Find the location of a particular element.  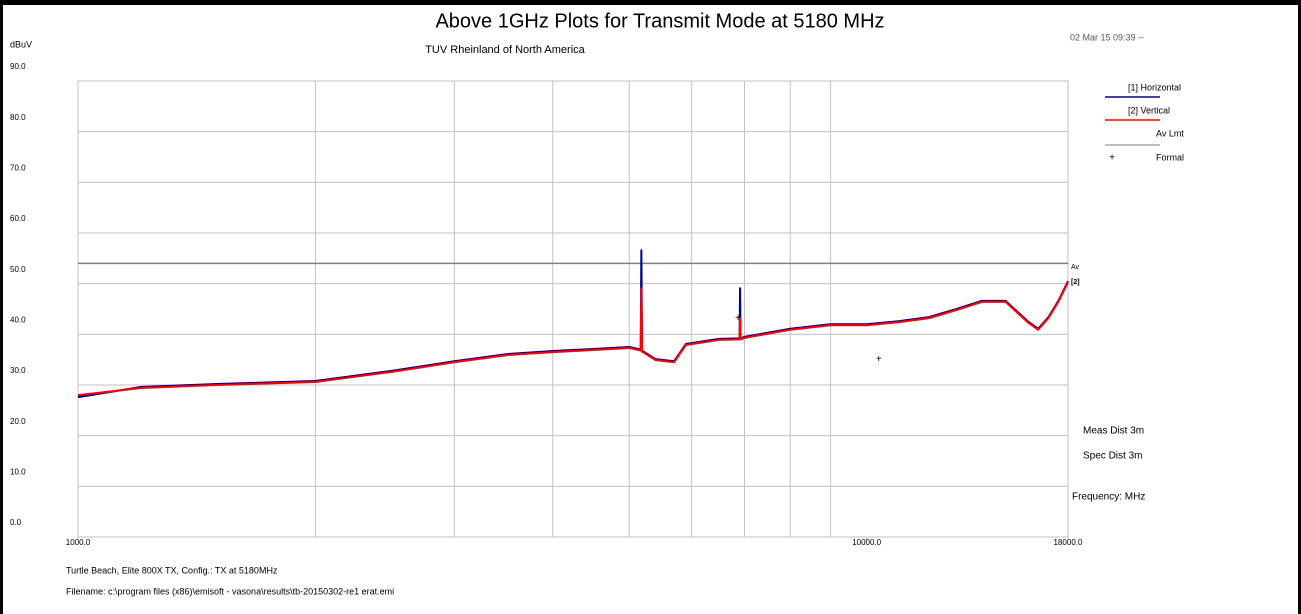

y-tick-label: 40.0 is located at coordinates (18, 319).